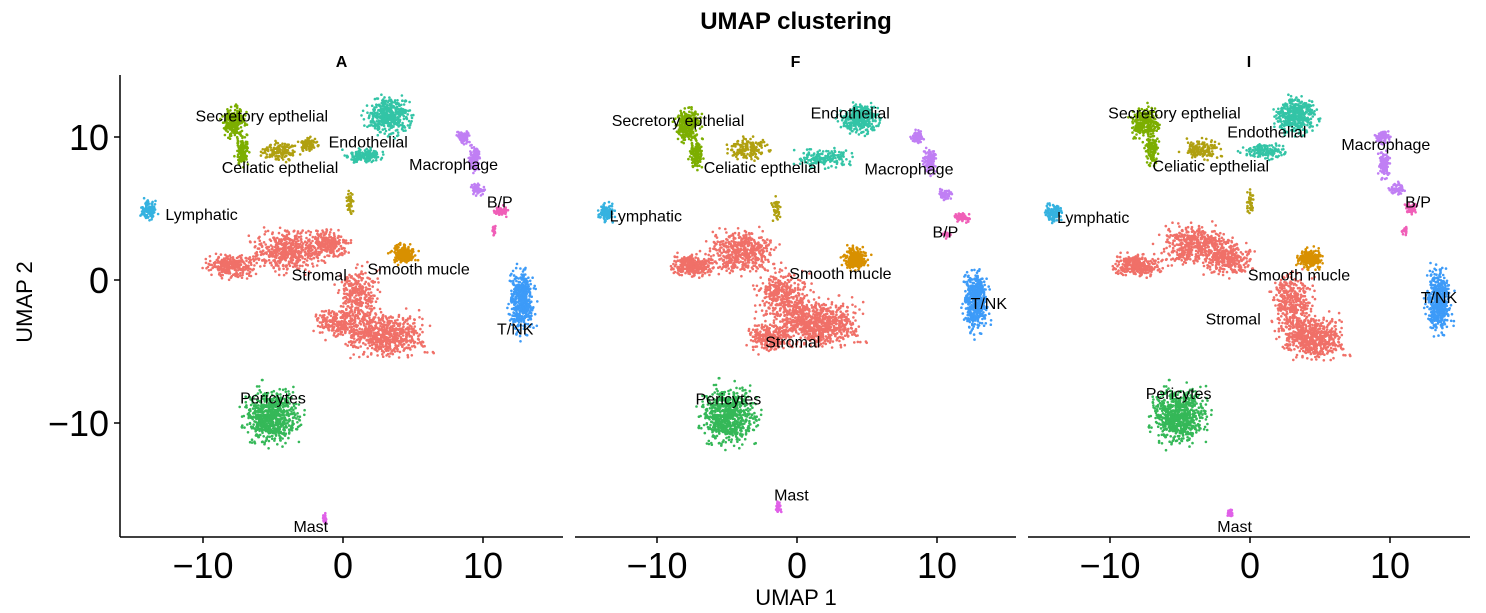  Describe the element at coordinates (342, 62) in the screenshot. I see `facet-title: A` at that location.